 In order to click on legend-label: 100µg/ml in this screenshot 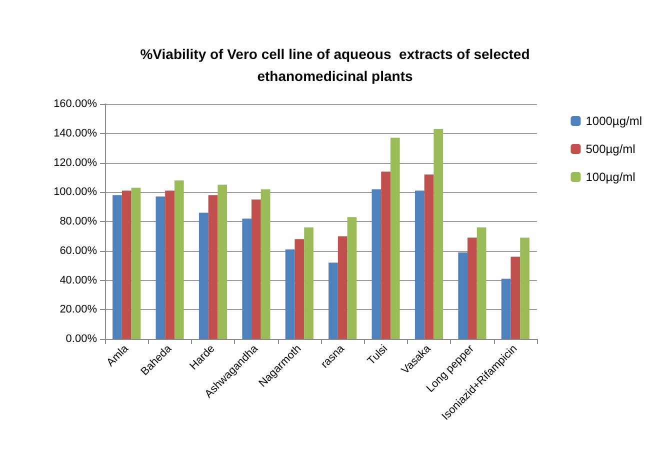, I will do `click(611, 177)`.